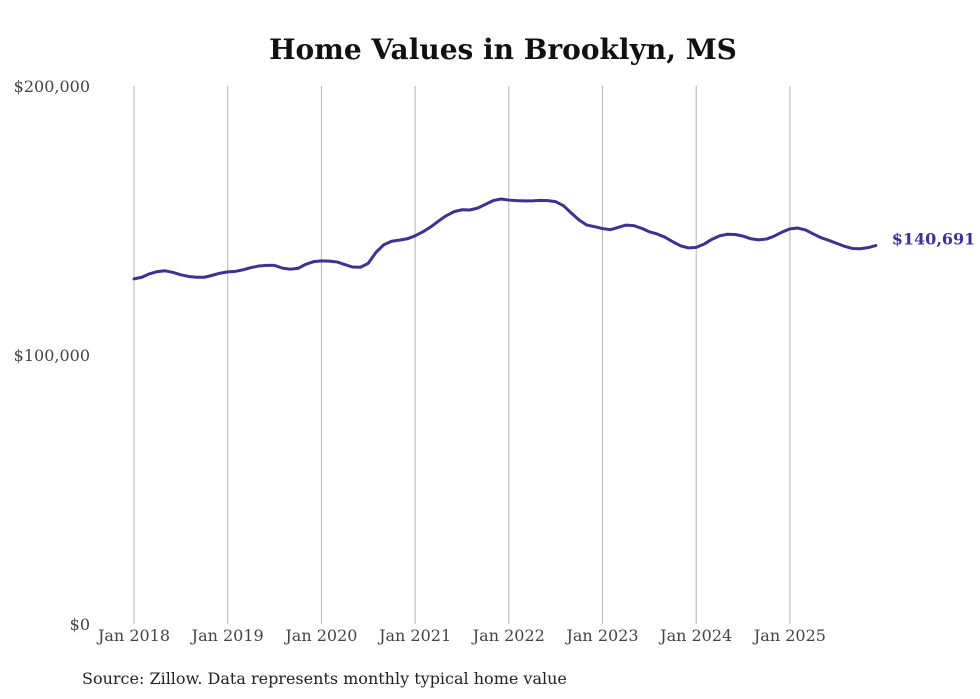 The image size is (980, 699). What do you see at coordinates (789, 635) in the screenshot?
I see `x-tick-label: Jan 2025` at bounding box center [789, 635].